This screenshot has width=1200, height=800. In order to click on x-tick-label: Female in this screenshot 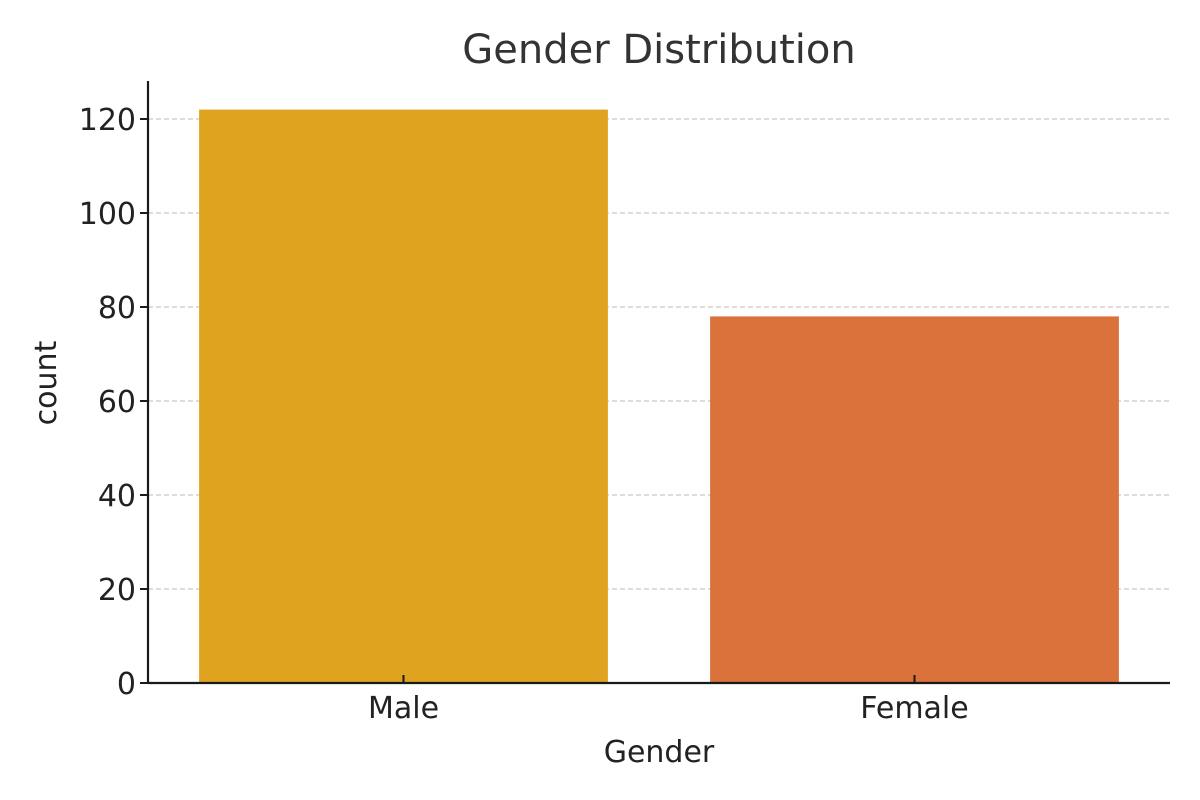, I will do `click(914, 708)`.